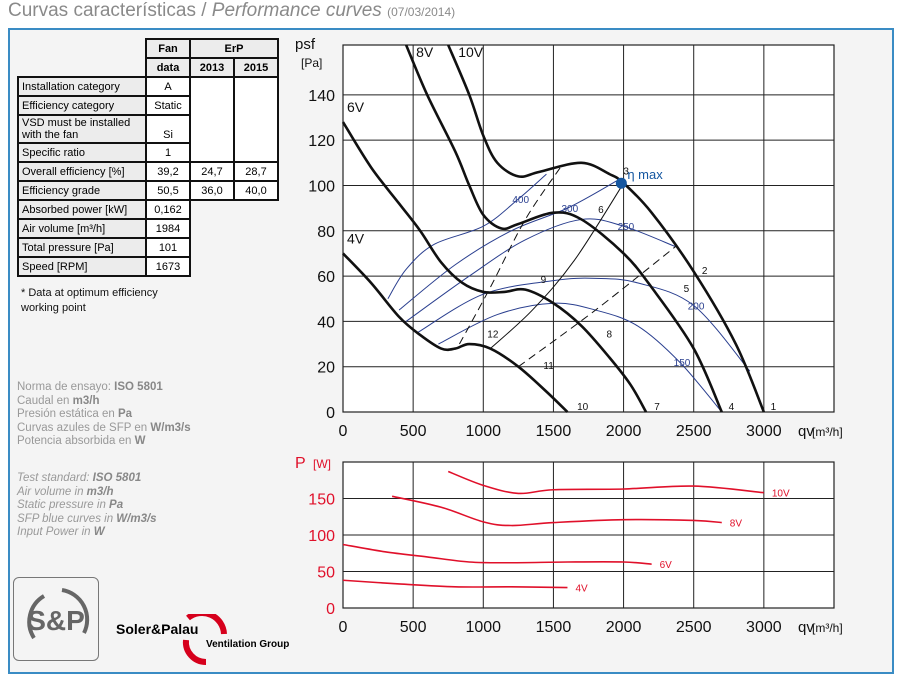 The image size is (905, 680). What do you see at coordinates (248, 644) in the screenshot?
I see `brand-group: Ventilation Group` at bounding box center [248, 644].